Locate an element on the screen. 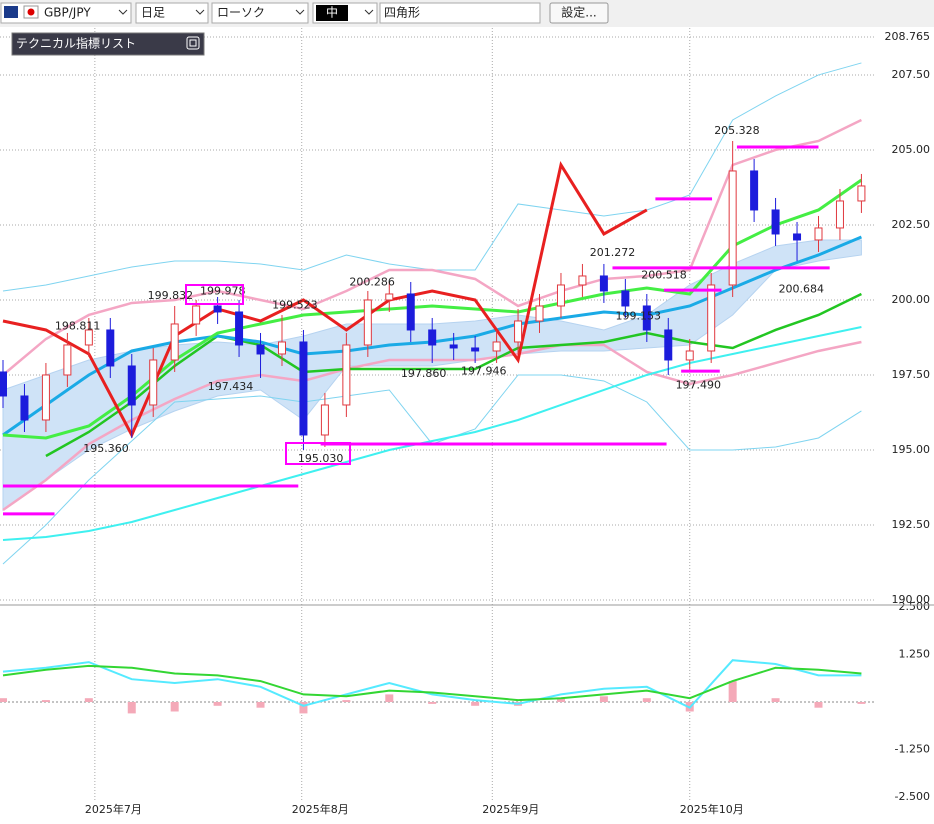  x-tick-label: 2025年8月 is located at coordinates (320, 809).